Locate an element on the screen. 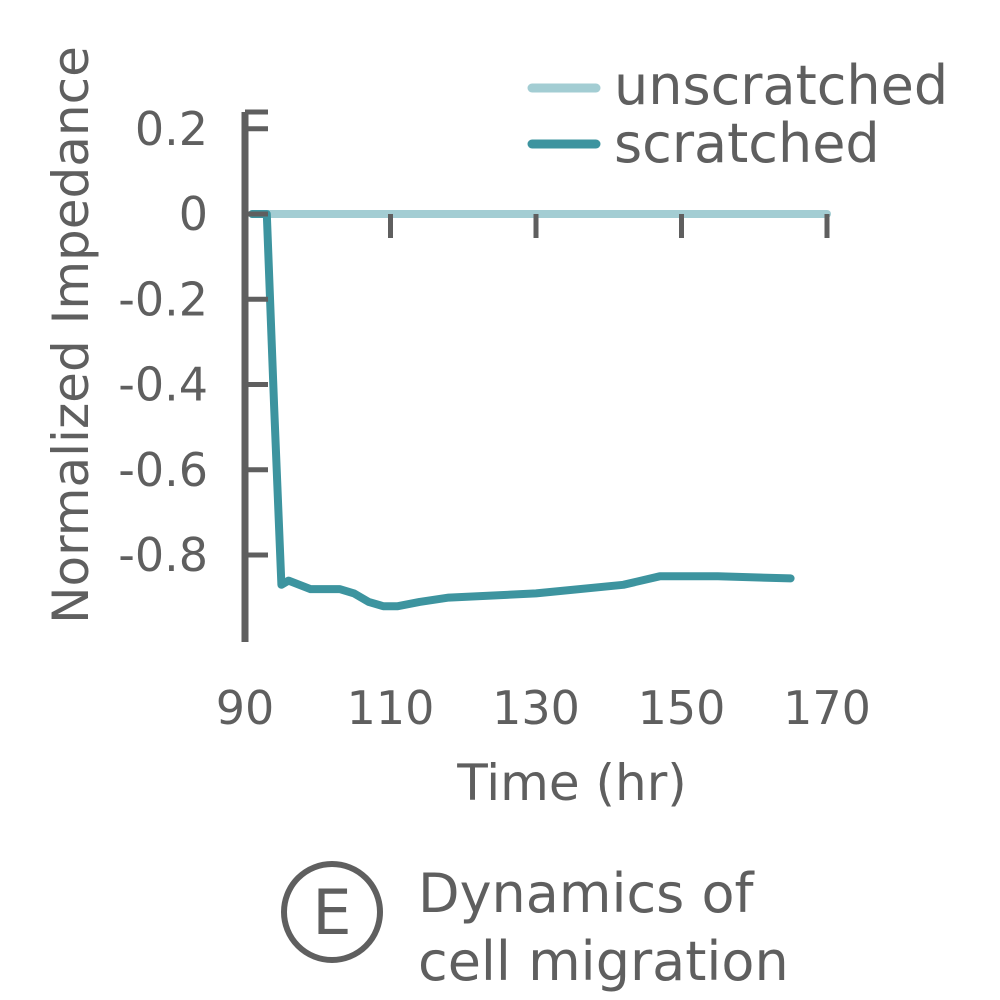  x-tick-label: 170 is located at coordinates (827, 708).